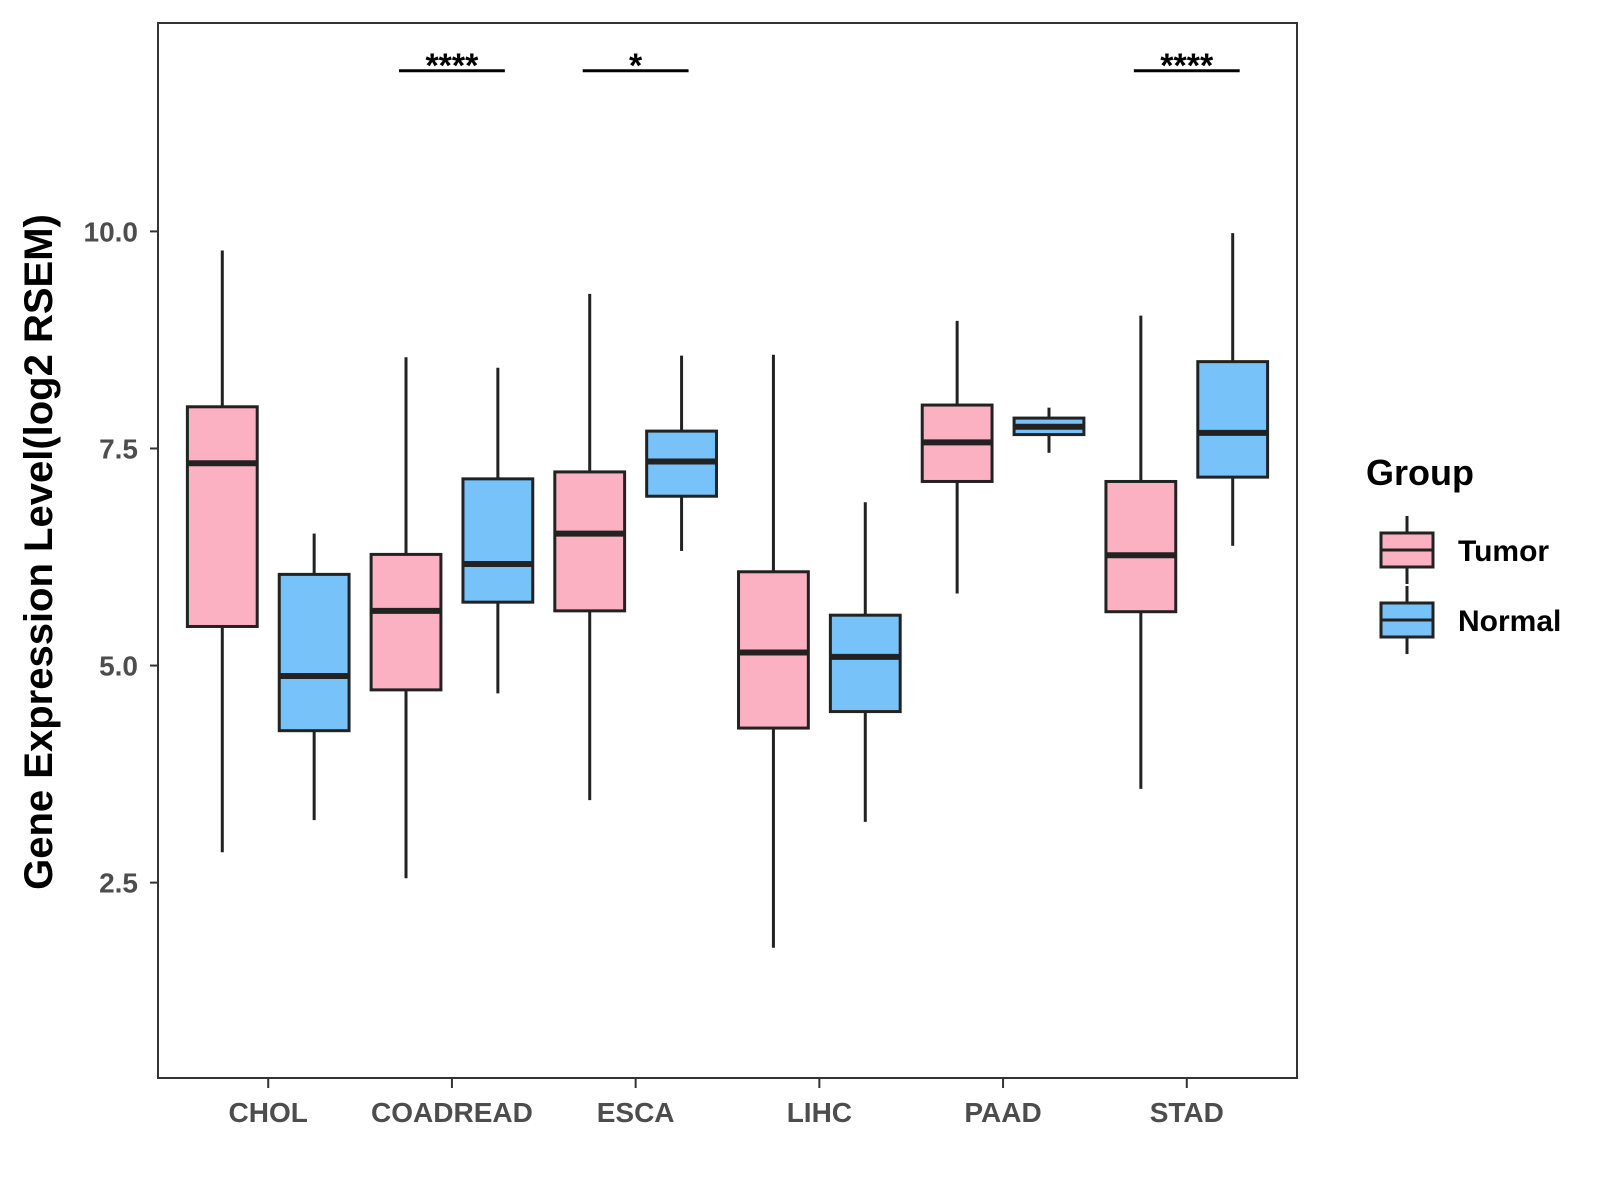 This screenshot has height=1200, width=1600. I want to click on box-tumor-chol, so click(222, 551).